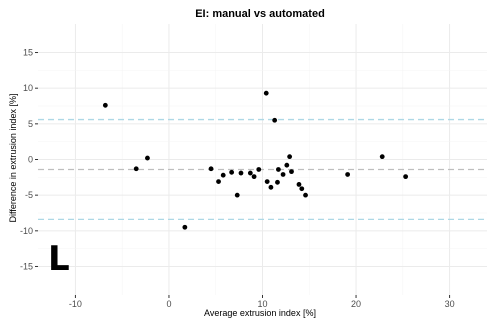 Image resolution: width=497 pixels, height=321 pixels. I want to click on y-tick-label: 0, so click(30, 160).